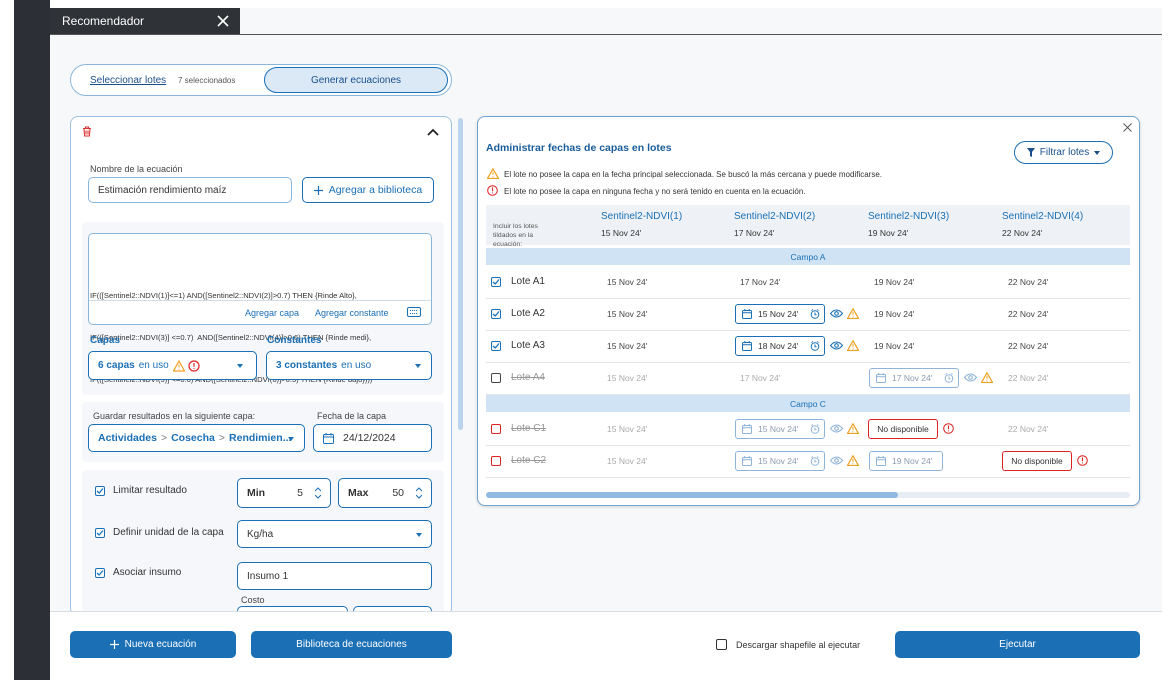  I want to click on input-value: Insumo 1, so click(268, 576).